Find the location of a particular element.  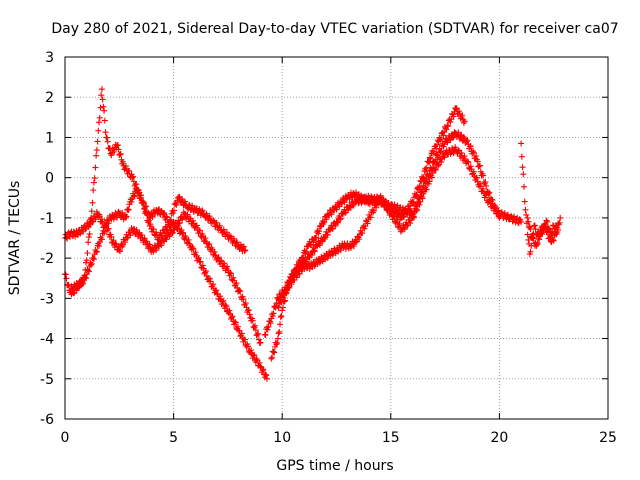

y-tick-label: -2 is located at coordinates (47, 259).